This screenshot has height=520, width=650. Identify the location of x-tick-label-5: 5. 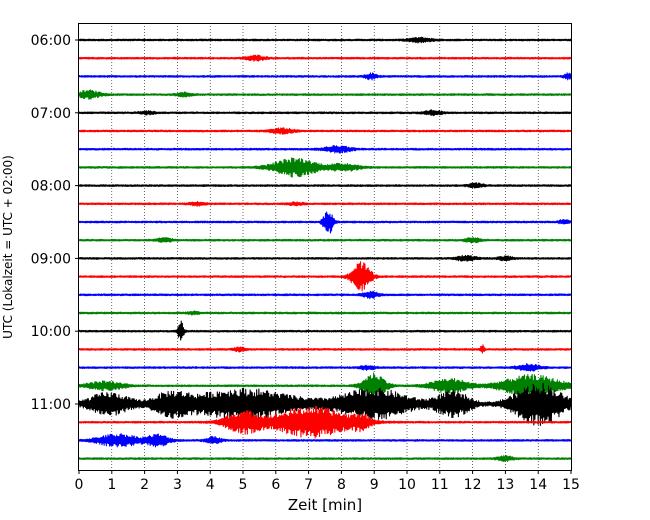
(243, 485).